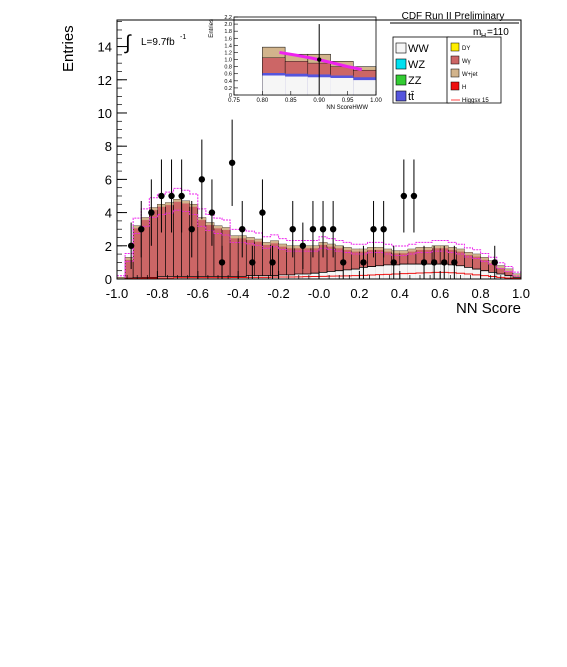 This screenshot has height=667, width=567. I want to click on inset-y-axis-label: Entries, so click(212, 28).